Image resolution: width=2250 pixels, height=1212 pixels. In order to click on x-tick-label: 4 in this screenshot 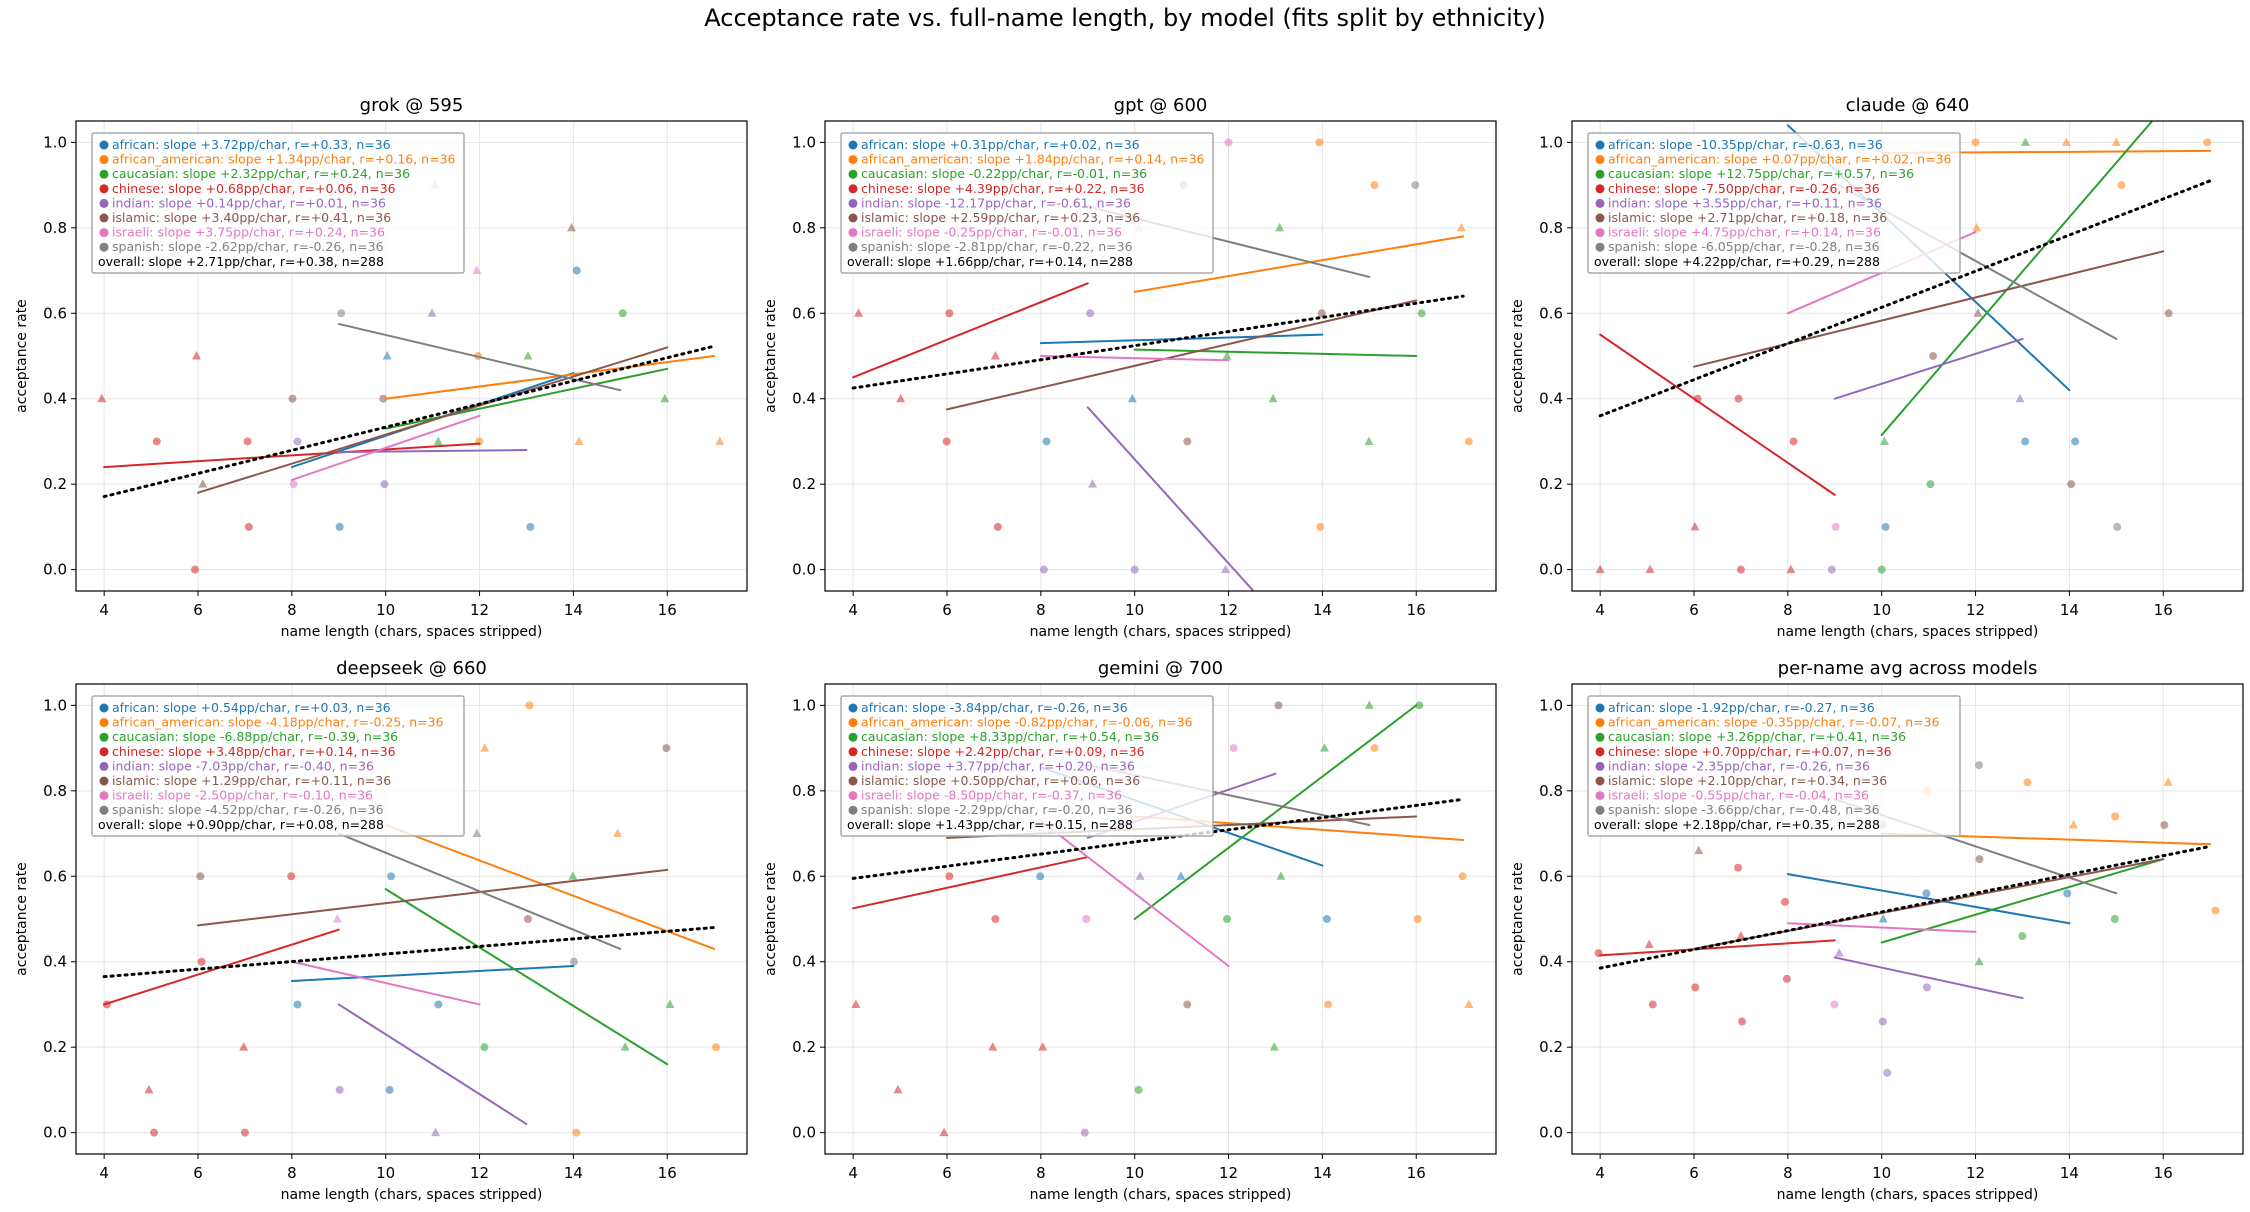, I will do `click(104, 610)`.